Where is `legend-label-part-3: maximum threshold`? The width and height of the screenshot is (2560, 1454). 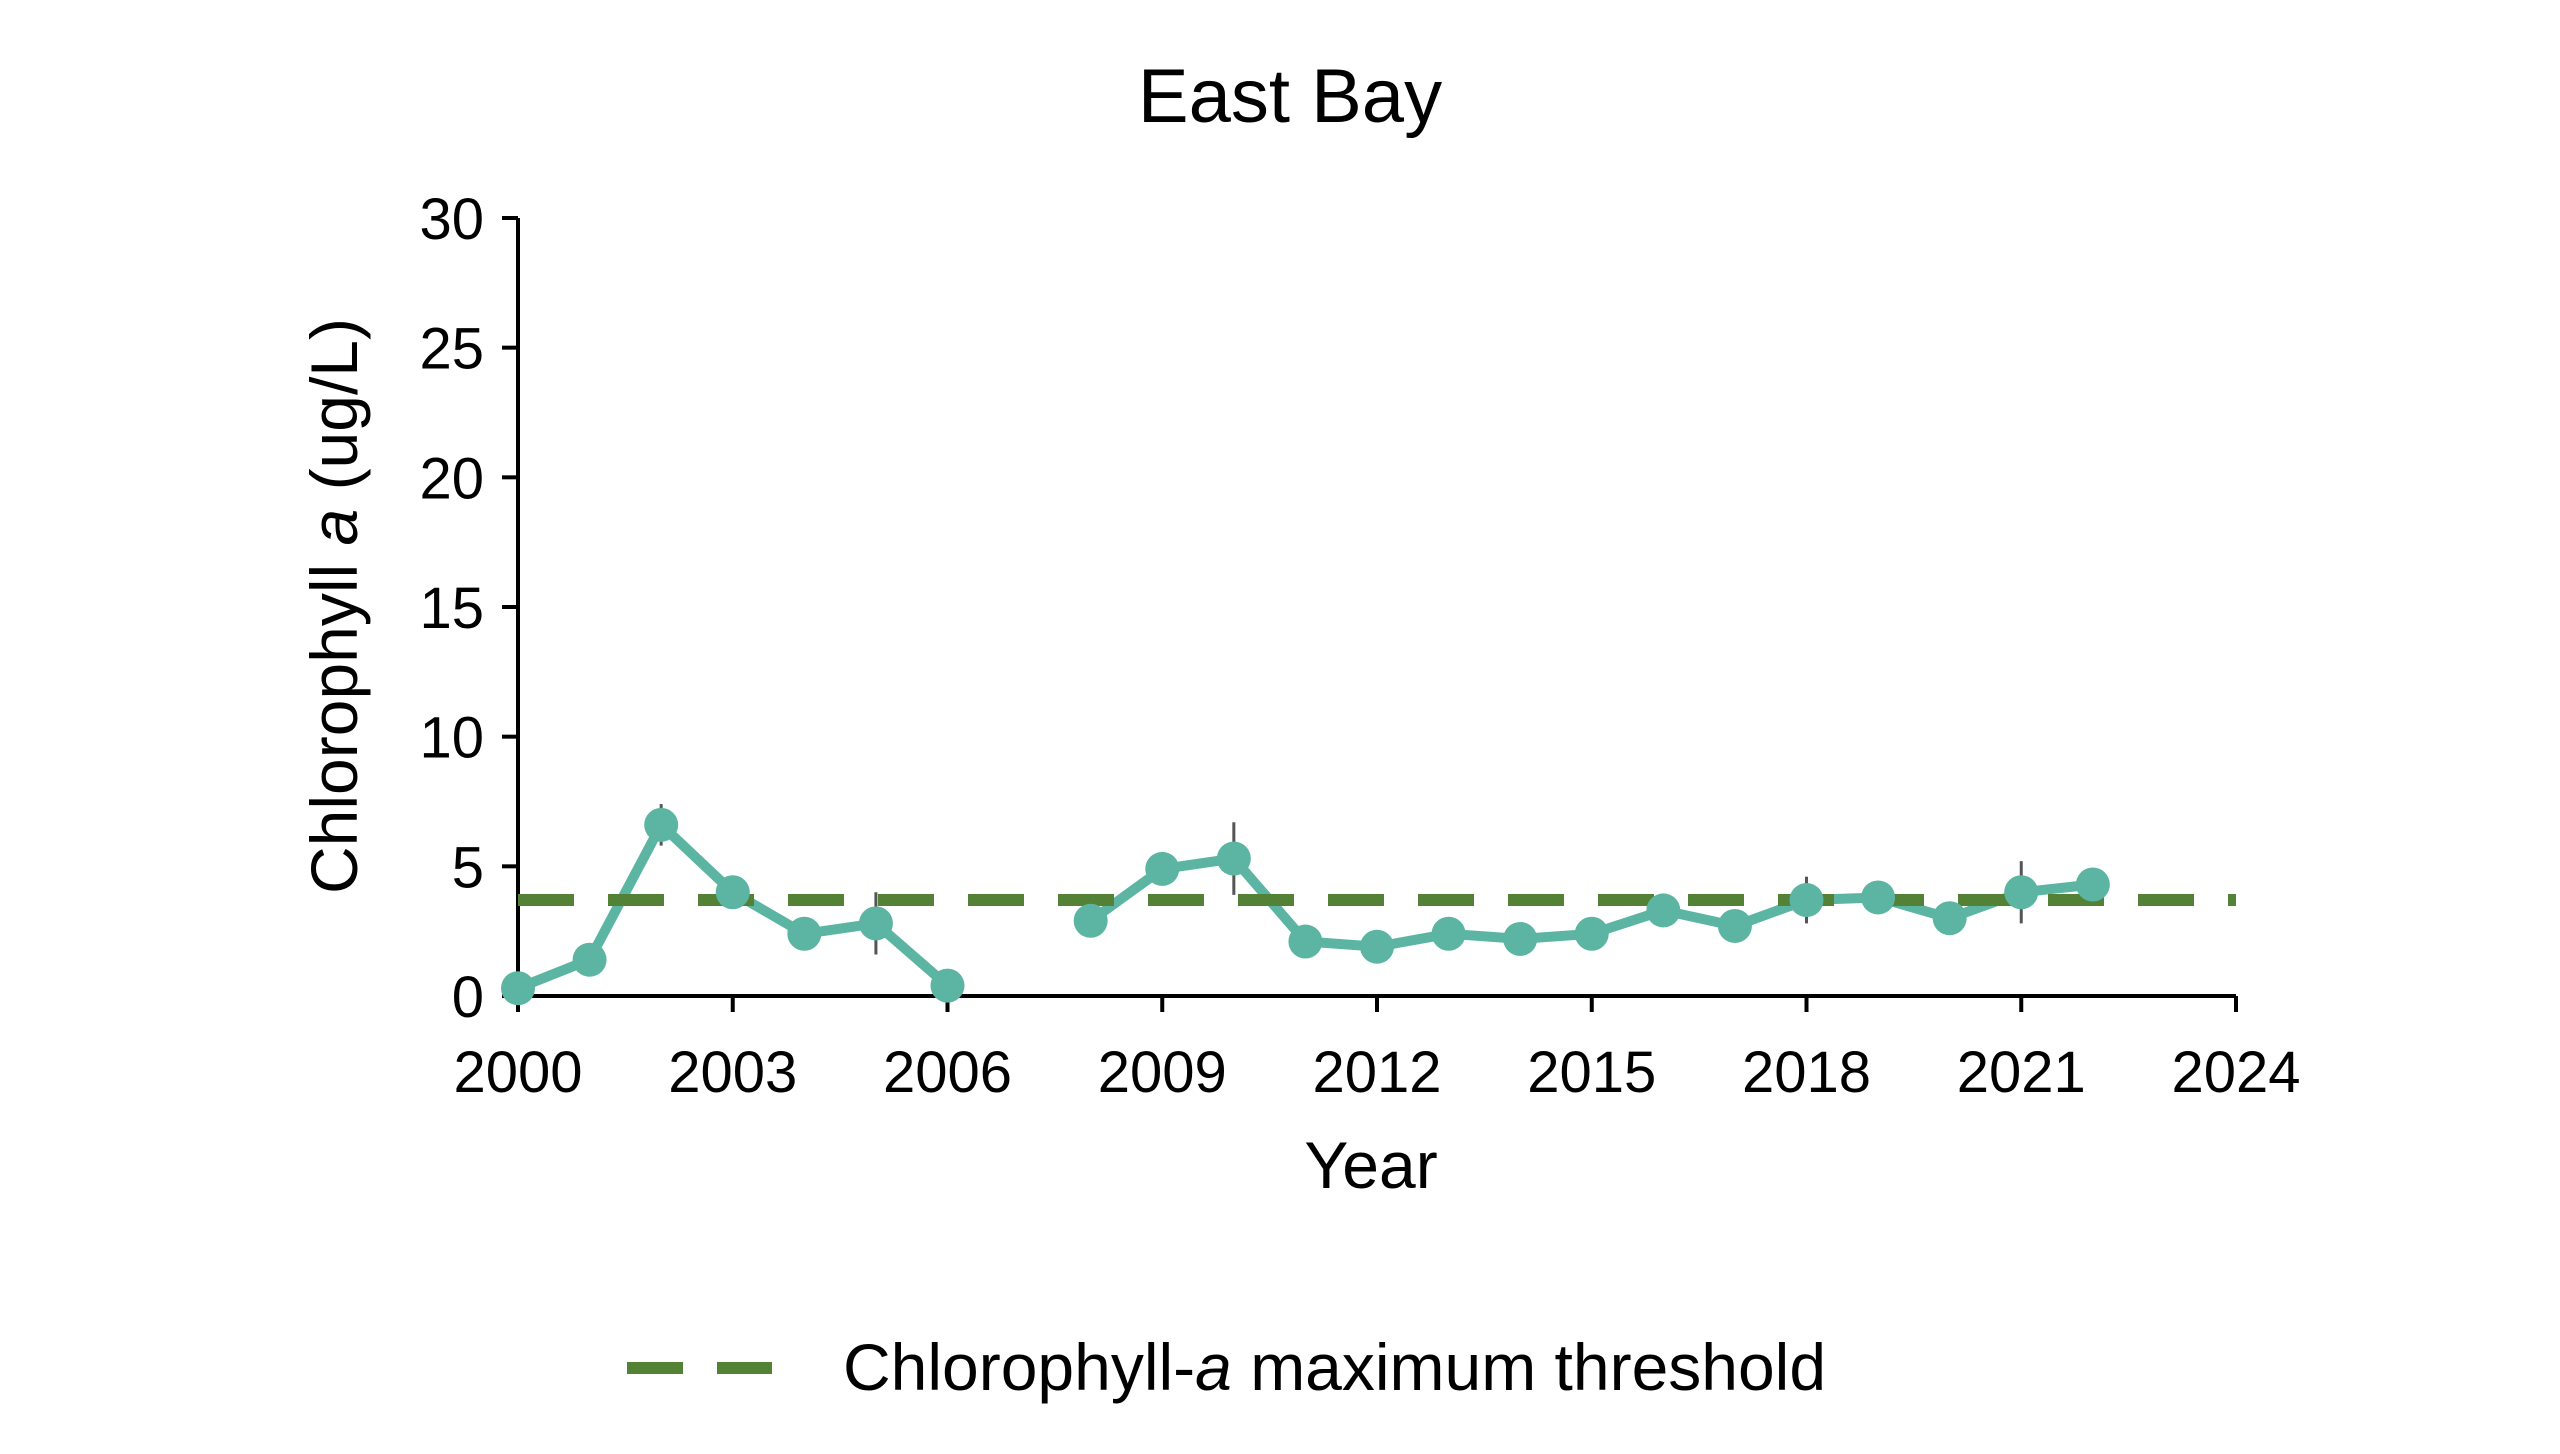 legend-label-part-3: maximum threshold is located at coordinates (1529, 1367).